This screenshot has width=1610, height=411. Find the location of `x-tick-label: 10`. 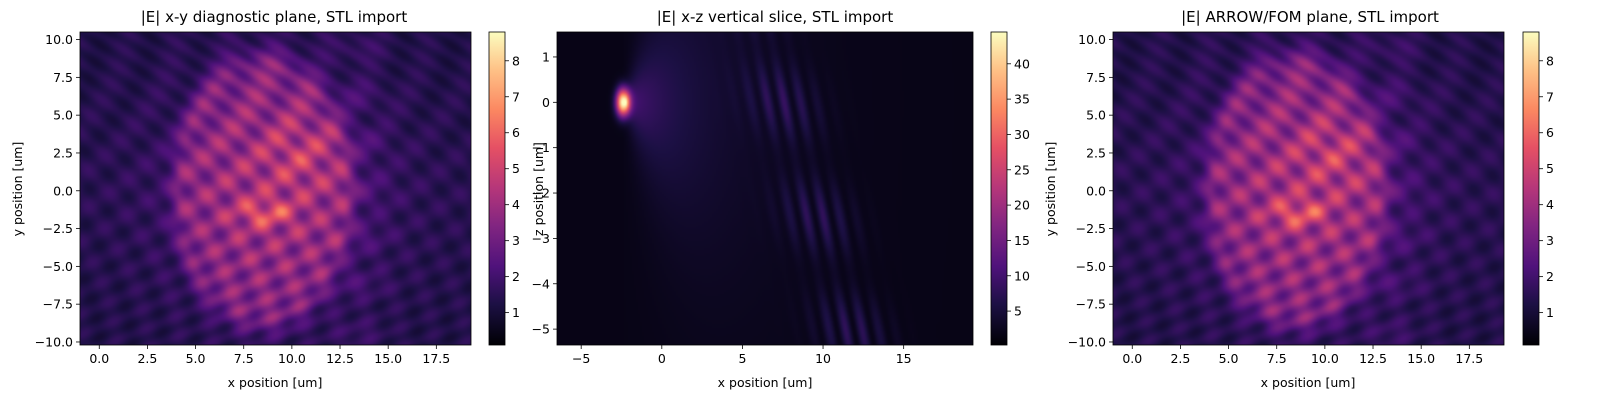

x-tick-label: 10 is located at coordinates (823, 358).